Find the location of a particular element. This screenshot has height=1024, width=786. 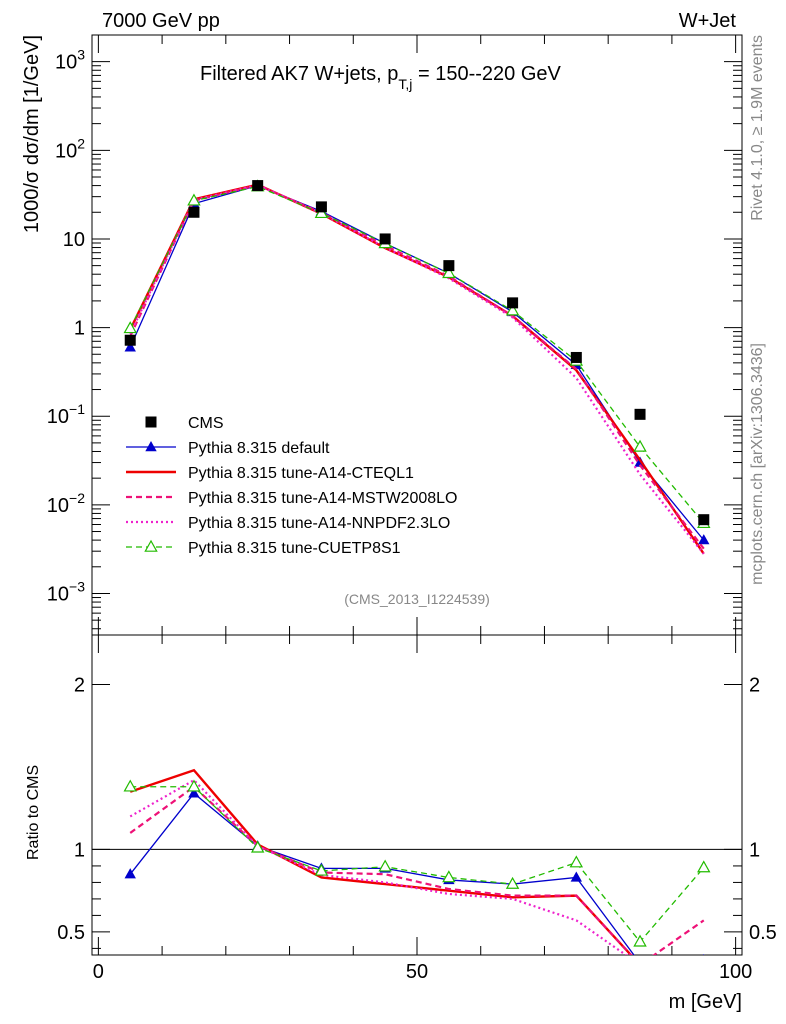

y-tick-label: 1 is located at coordinates (79, 329).